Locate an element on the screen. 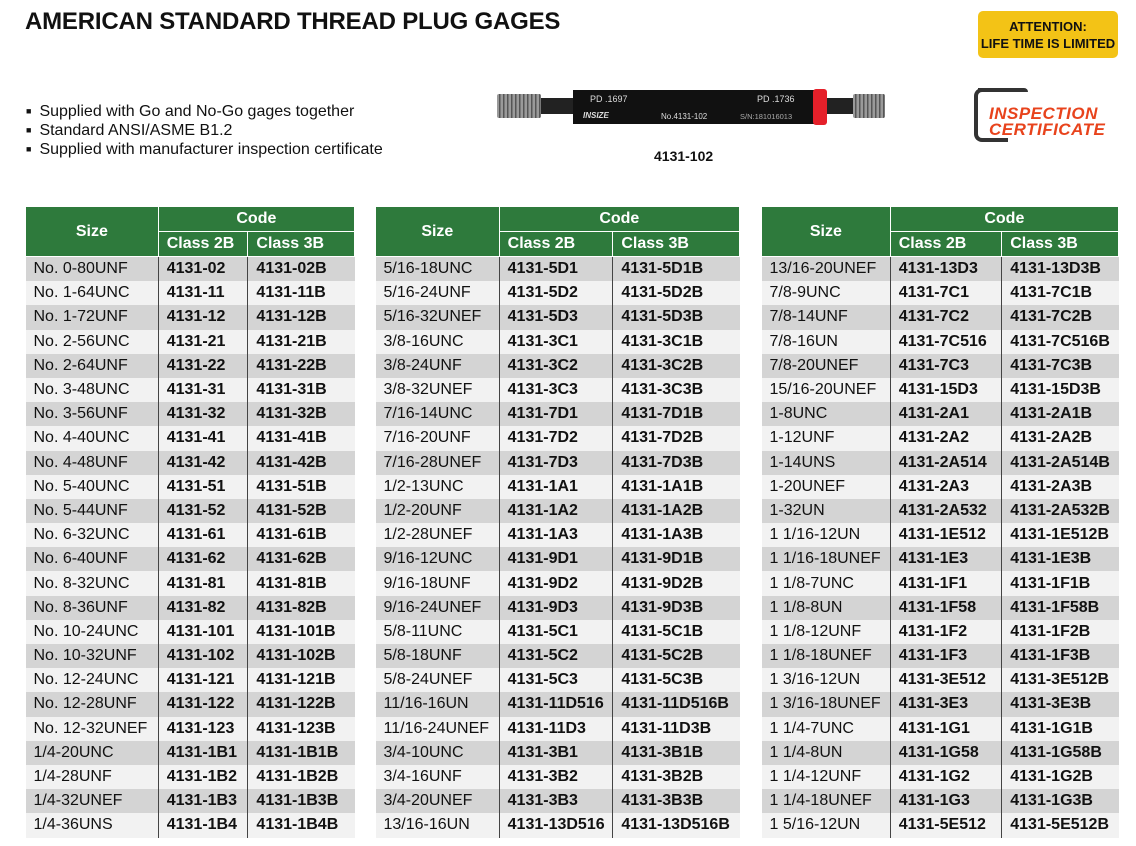 The image size is (1136, 846). class-3b-code: 4131-5D1B is located at coordinates (676, 269).